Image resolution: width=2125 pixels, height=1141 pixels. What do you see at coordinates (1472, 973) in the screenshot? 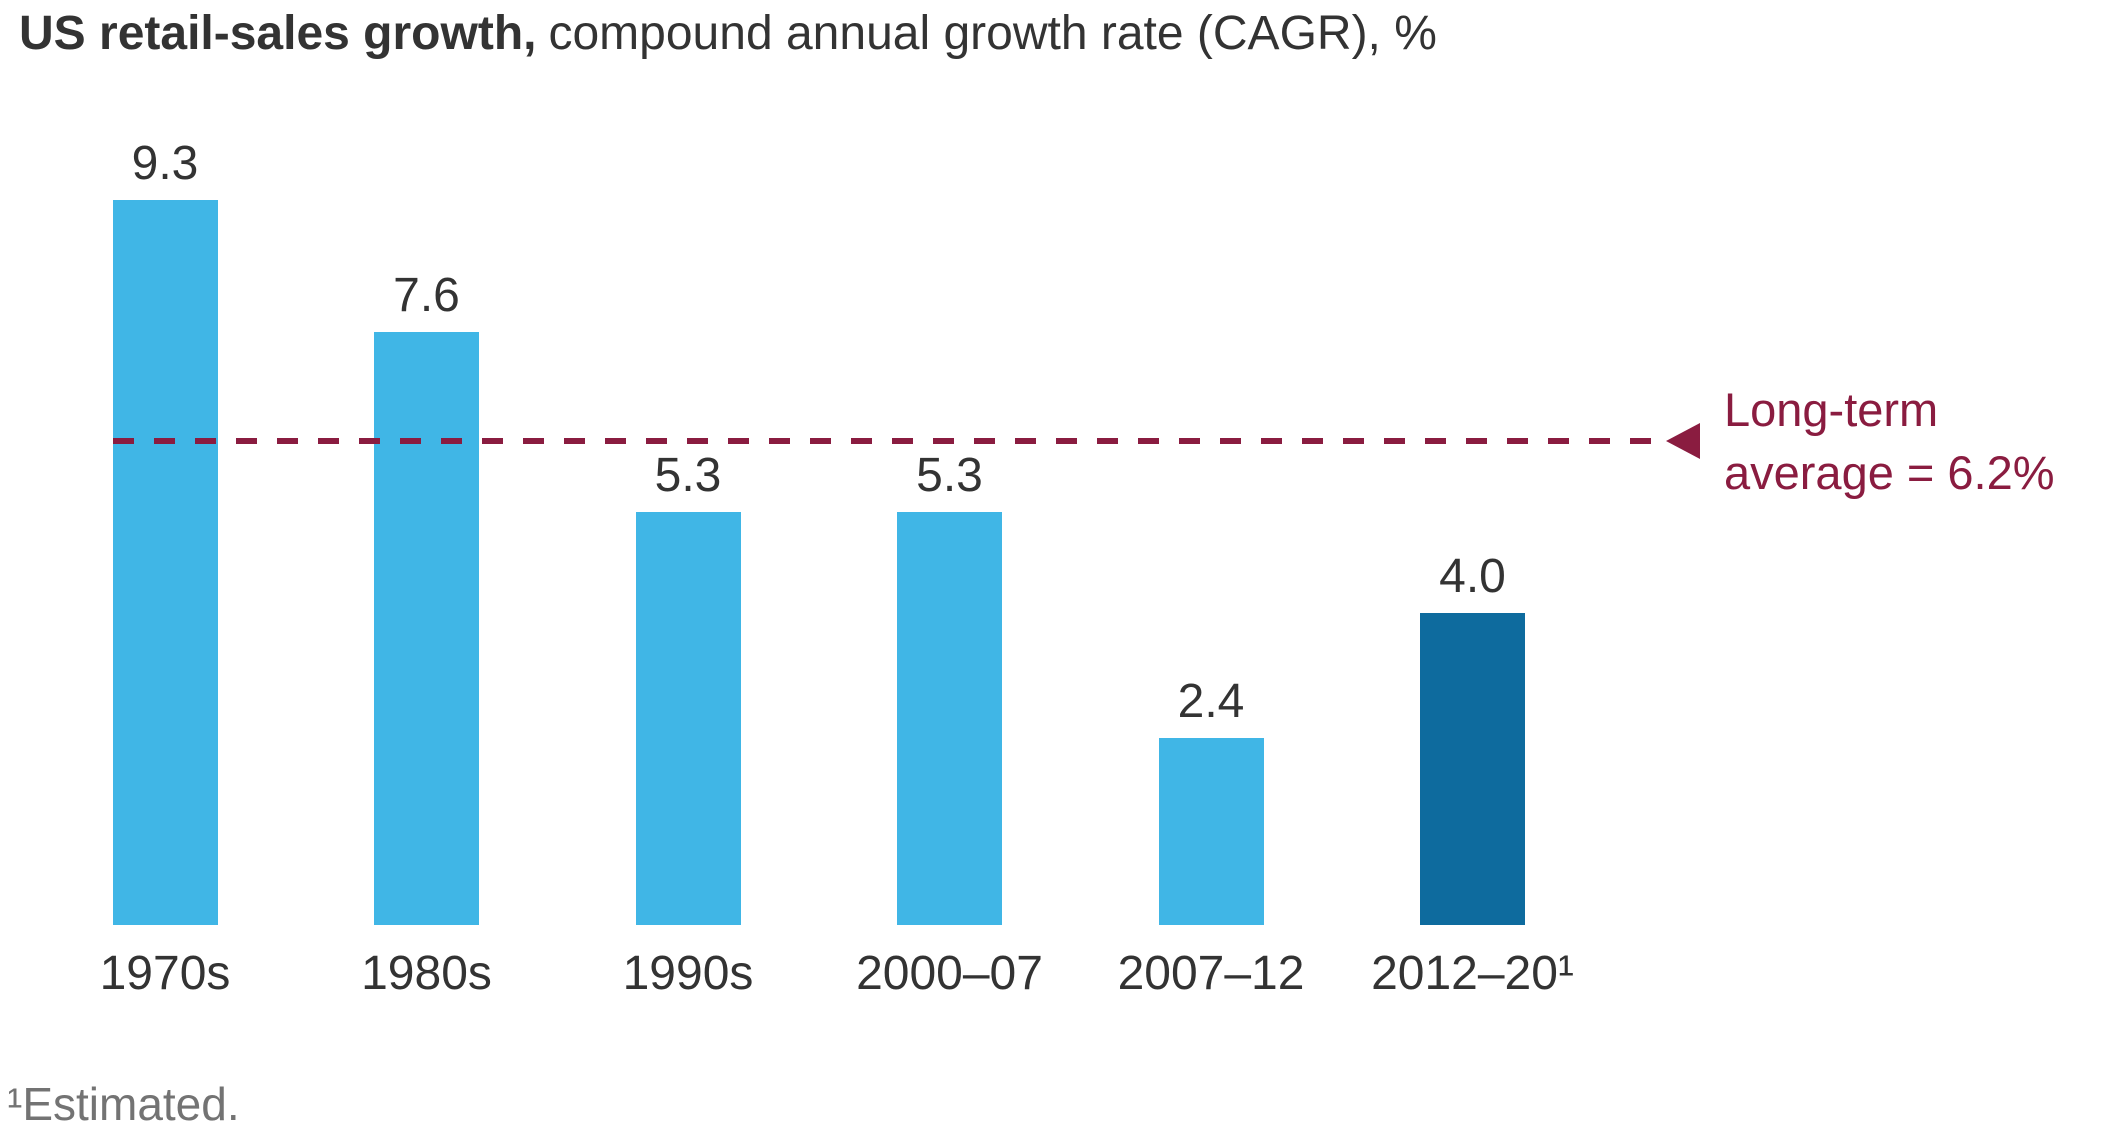
I see `x-axis-label: 2012–20¹` at bounding box center [1472, 973].